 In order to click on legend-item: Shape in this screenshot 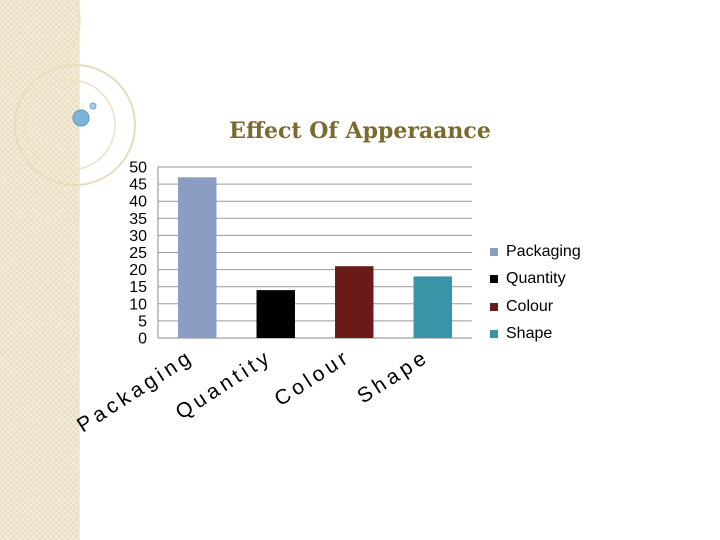, I will do `click(535, 335)`.